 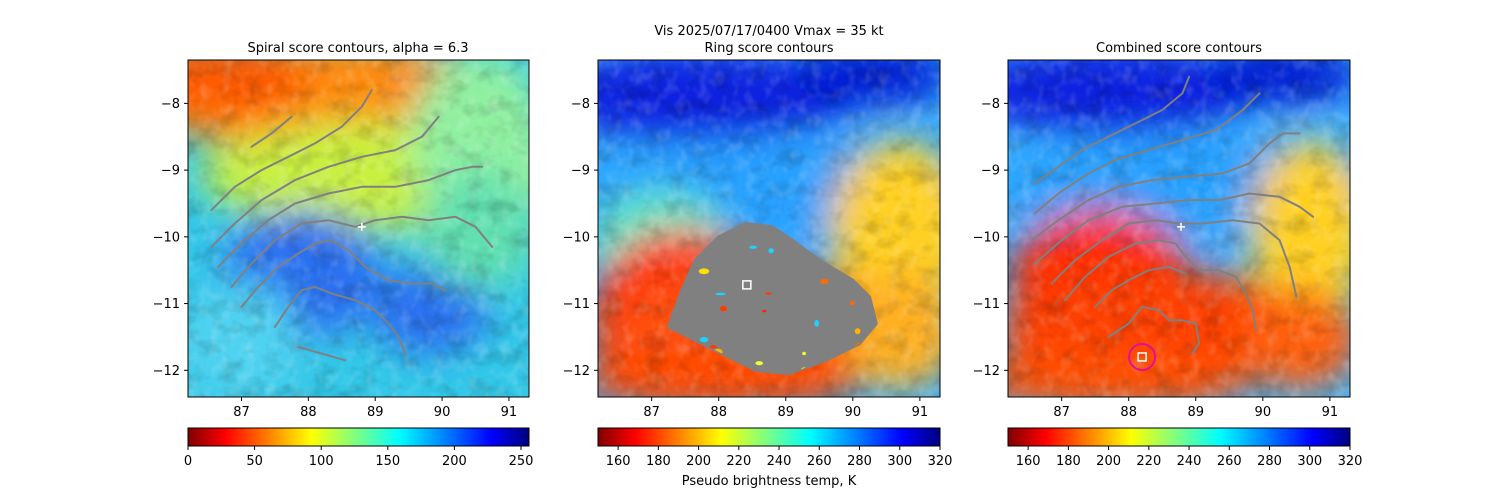 I want to click on spiral-colorbar-frame, so click(x=358, y=437).